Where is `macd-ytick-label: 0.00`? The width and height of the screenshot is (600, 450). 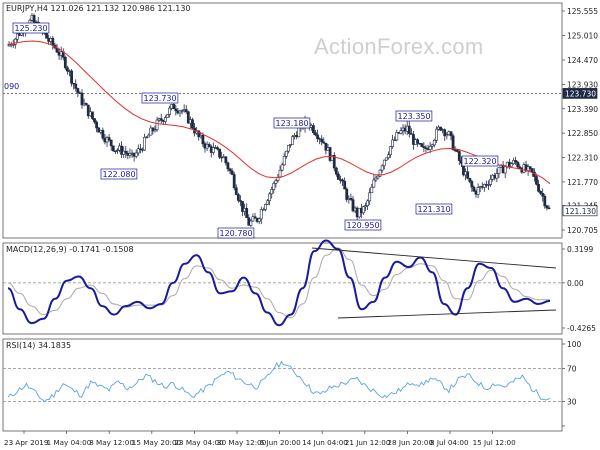 macd-ytick-label: 0.00 is located at coordinates (575, 283).